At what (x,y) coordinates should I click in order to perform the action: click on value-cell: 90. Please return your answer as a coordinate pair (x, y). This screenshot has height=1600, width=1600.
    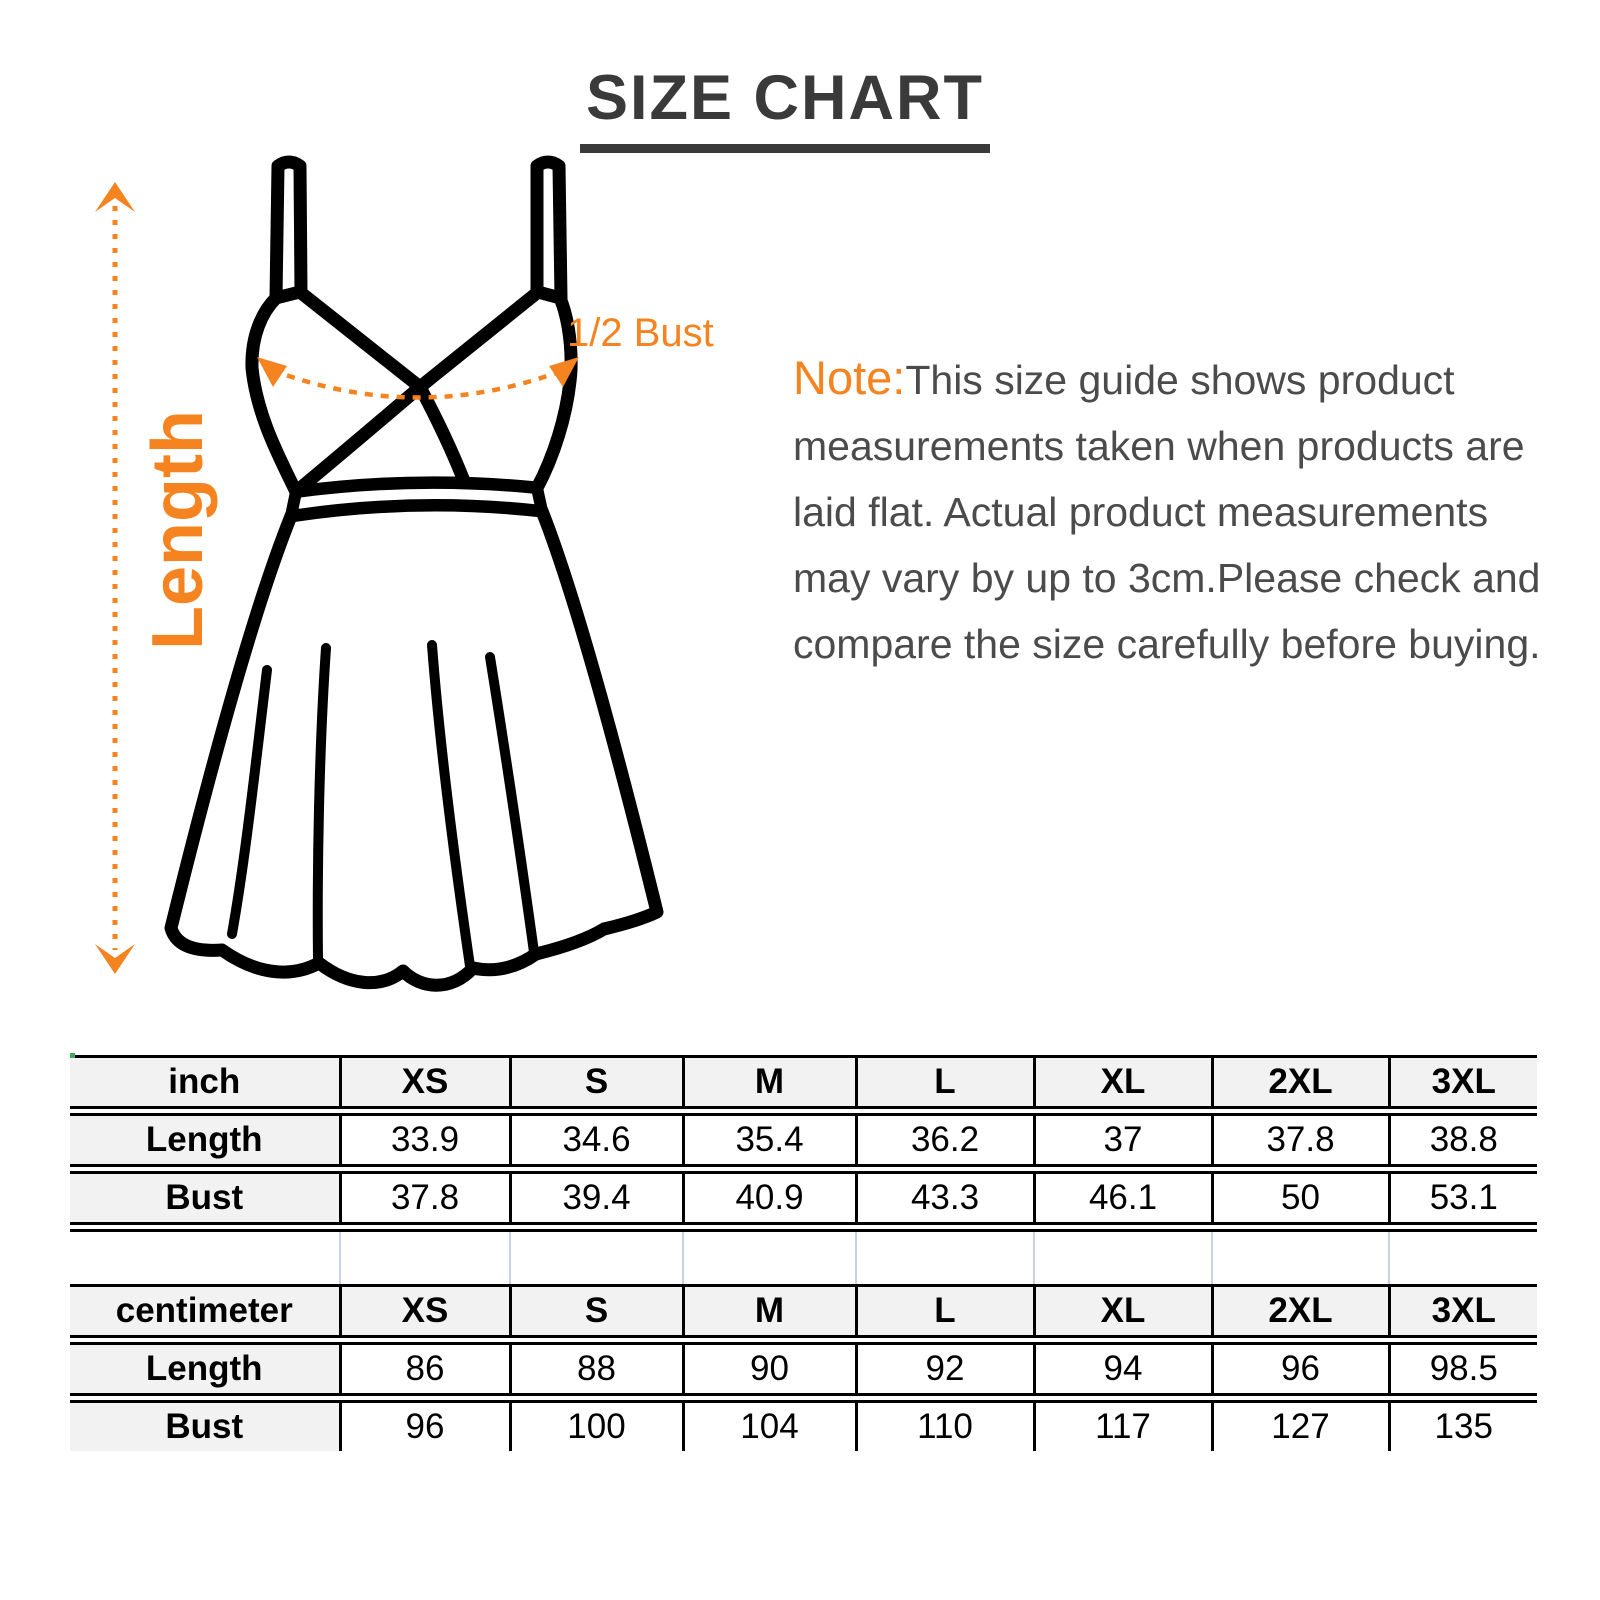
    Looking at the image, I should click on (768, 1369).